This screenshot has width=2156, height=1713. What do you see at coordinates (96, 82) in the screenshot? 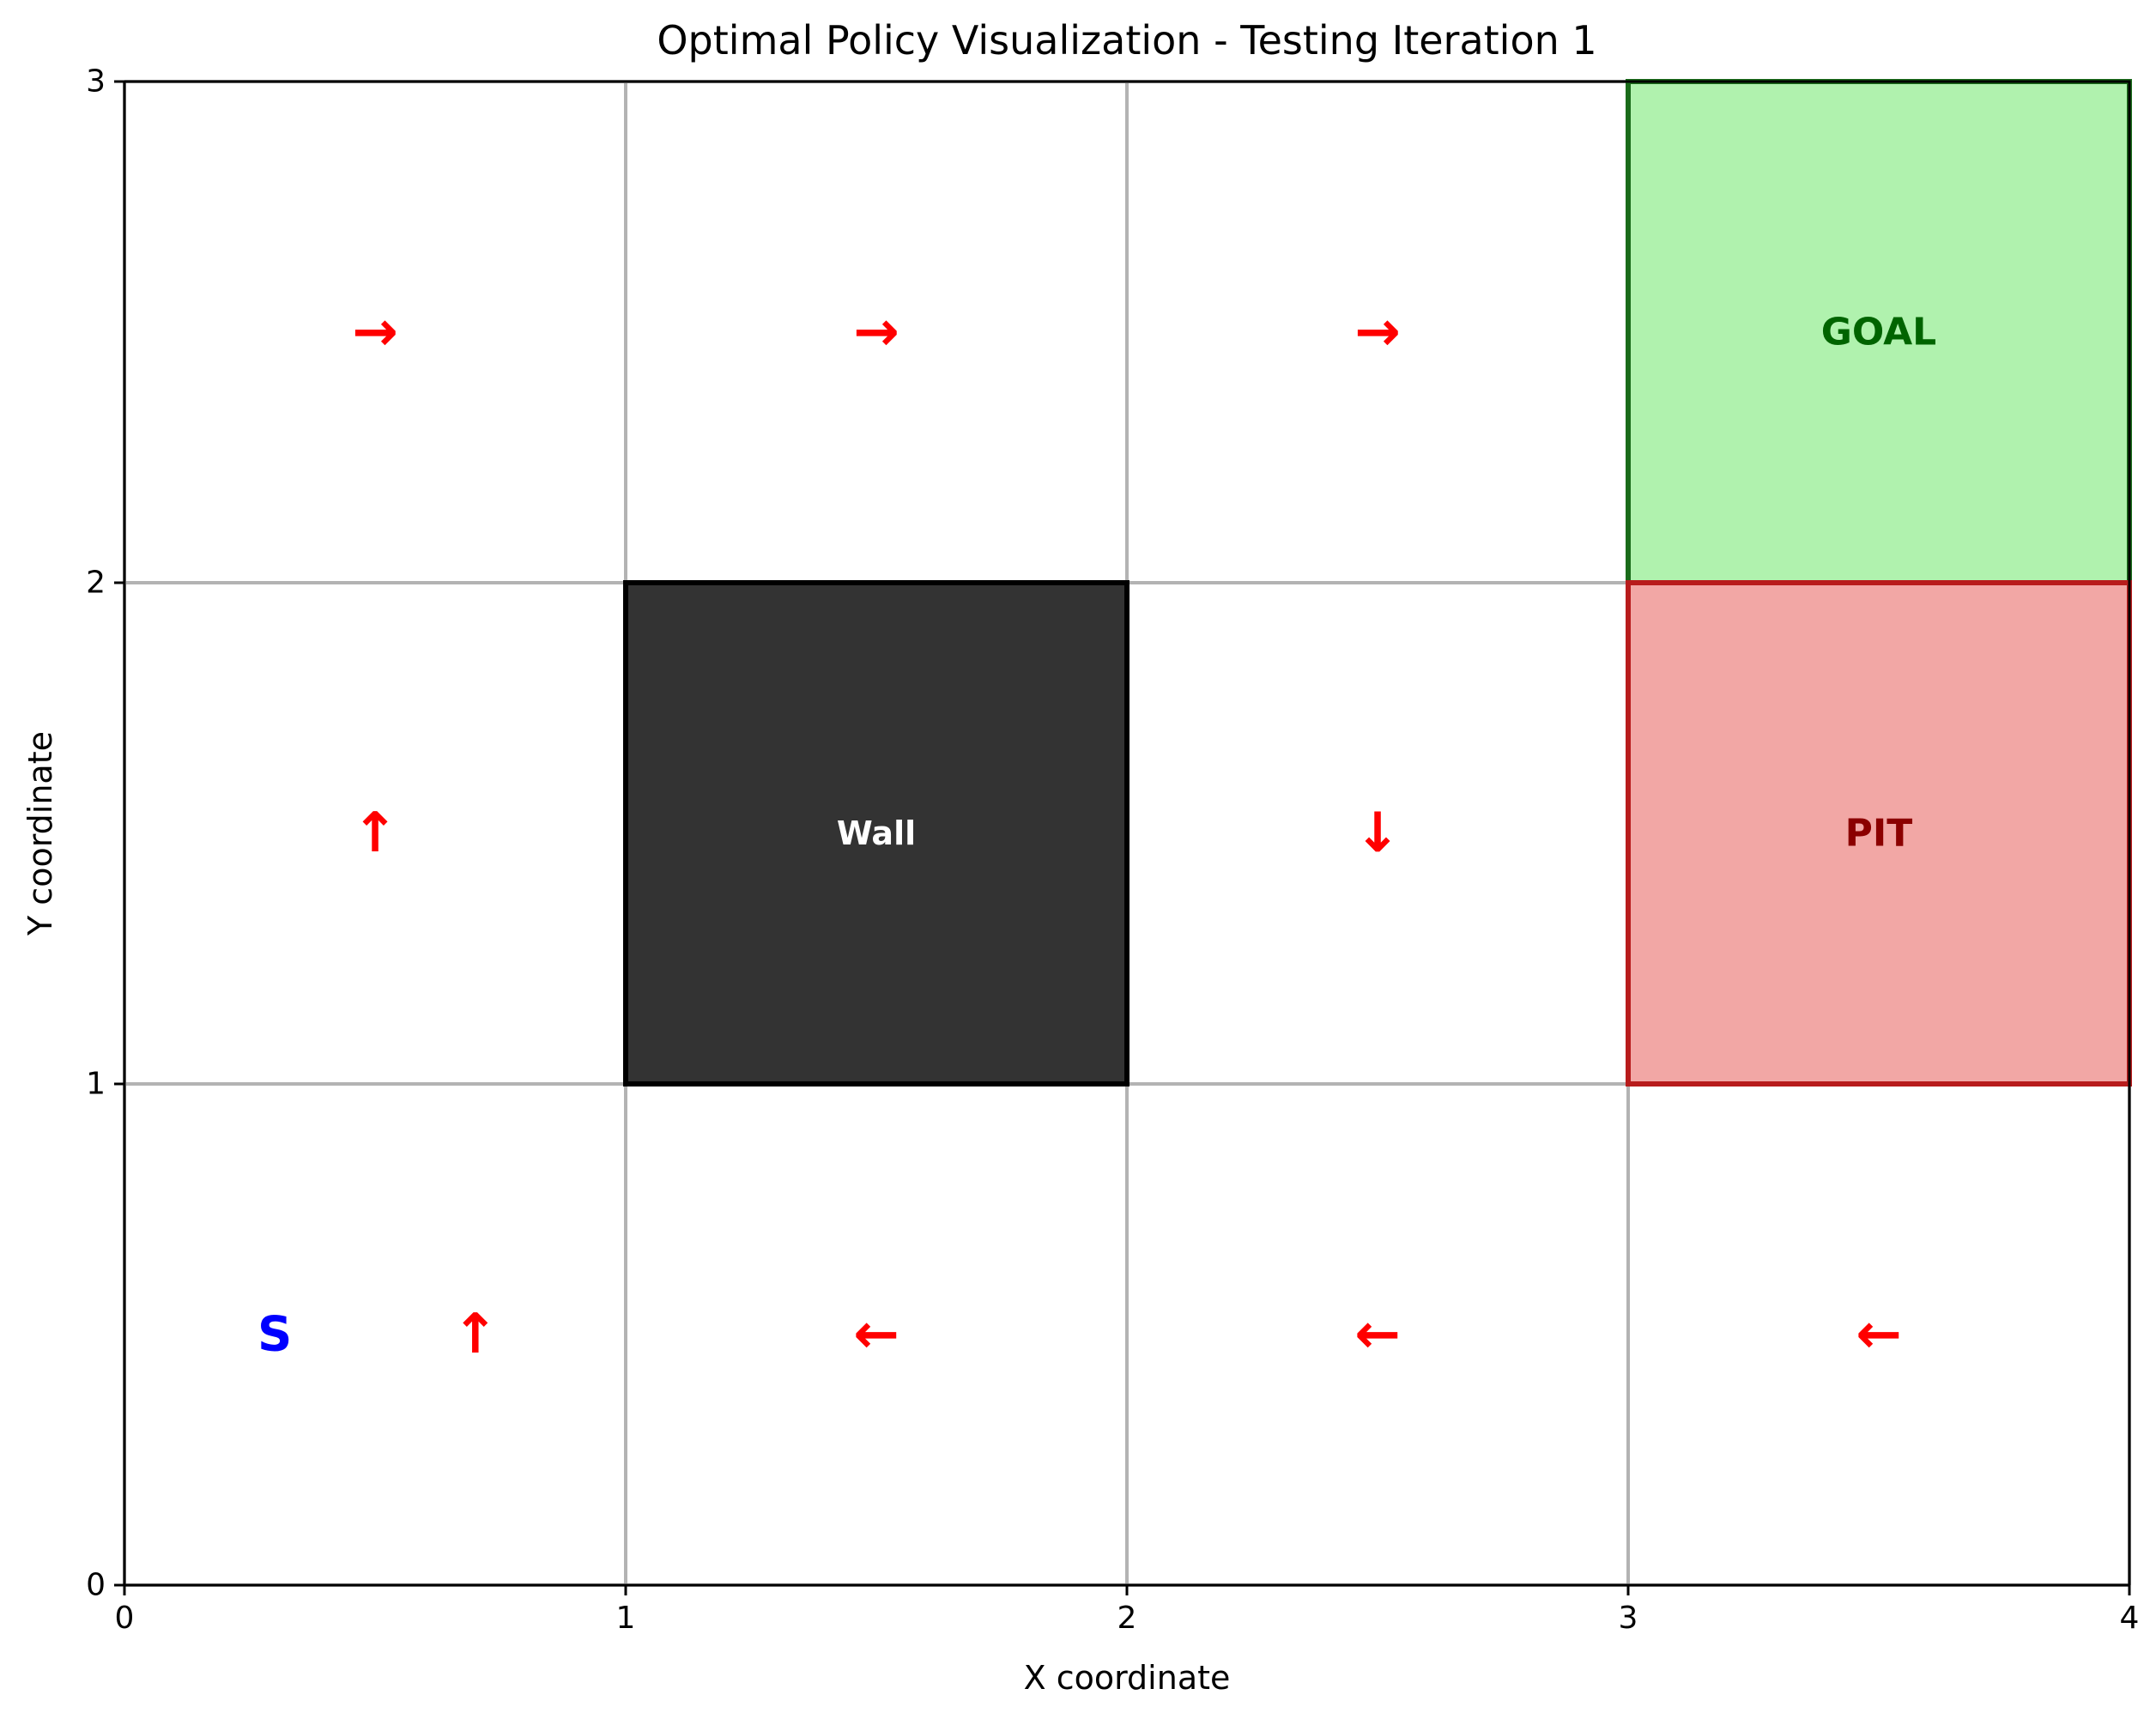
I see `y-tick-label: 3` at bounding box center [96, 82].